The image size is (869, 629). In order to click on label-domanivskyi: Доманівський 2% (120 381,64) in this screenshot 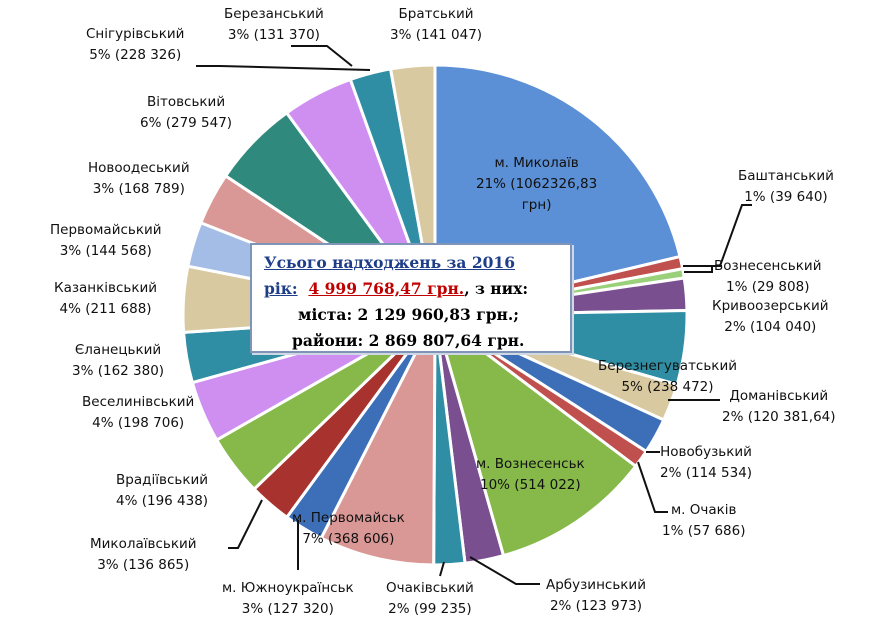, I will do `click(779, 406)`.